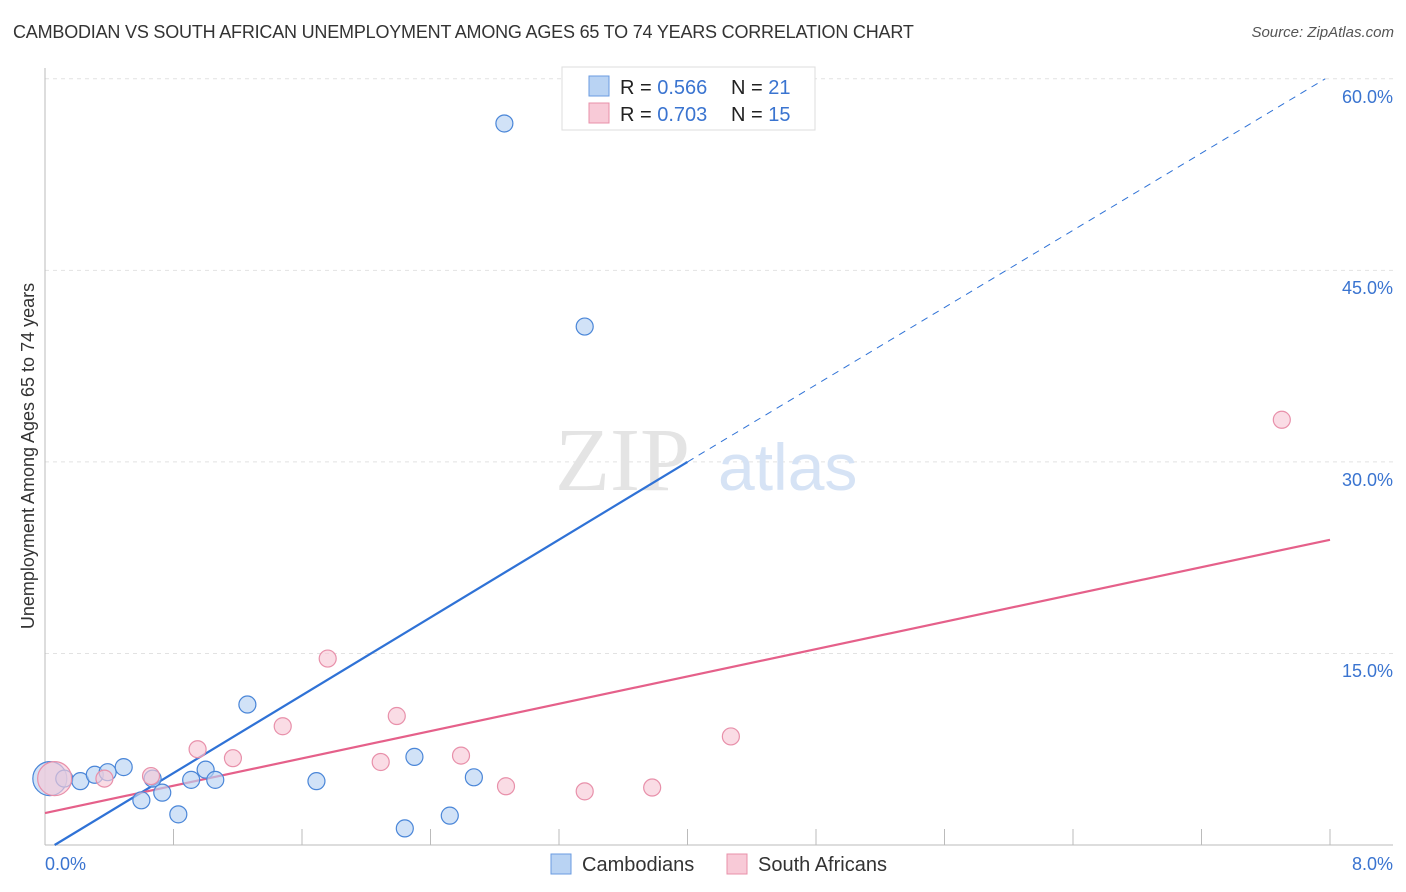 This screenshot has height=892, width=1406. I want to click on legend-bottom: Cambodians South Africans, so click(718, 864).